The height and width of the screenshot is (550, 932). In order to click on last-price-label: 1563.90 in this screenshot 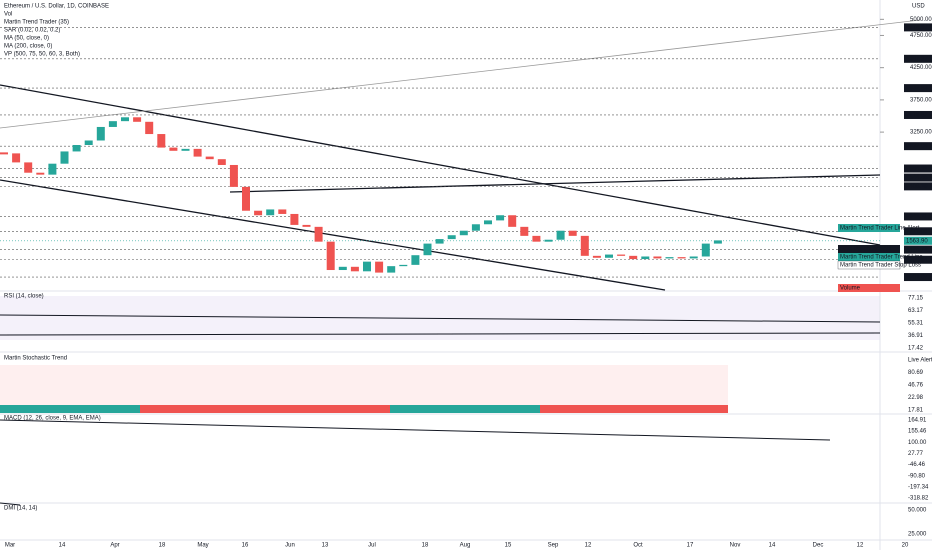, I will do `click(917, 241)`.